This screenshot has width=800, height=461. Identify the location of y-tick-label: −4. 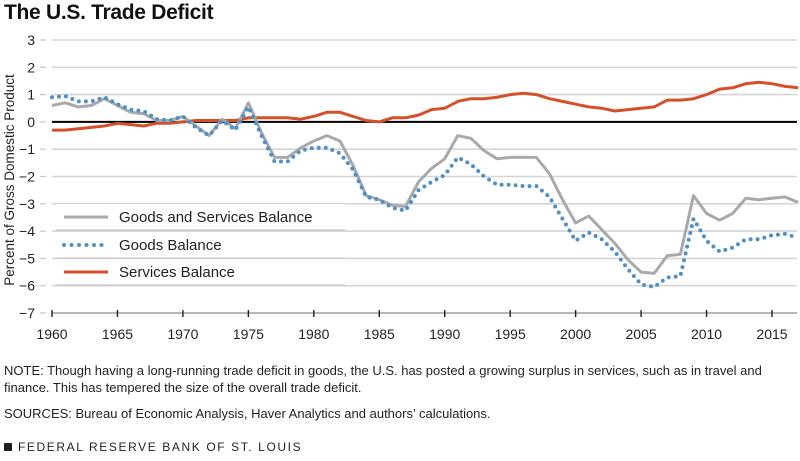
(27, 231).